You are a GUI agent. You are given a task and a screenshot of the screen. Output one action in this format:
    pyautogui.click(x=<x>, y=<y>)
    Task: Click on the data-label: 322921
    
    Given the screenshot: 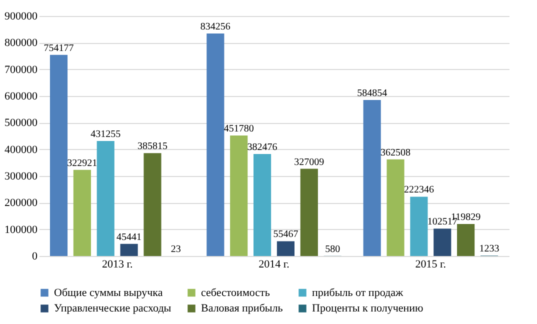 What is the action you would take?
    pyautogui.click(x=82, y=163)
    